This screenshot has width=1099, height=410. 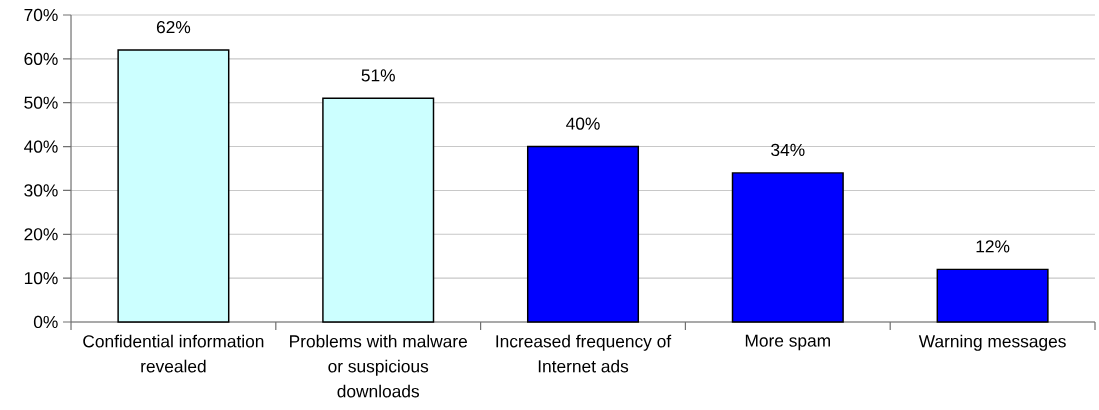 What do you see at coordinates (173, 353) in the screenshot?
I see `x-tick-label: Confidential information revealed` at bounding box center [173, 353].